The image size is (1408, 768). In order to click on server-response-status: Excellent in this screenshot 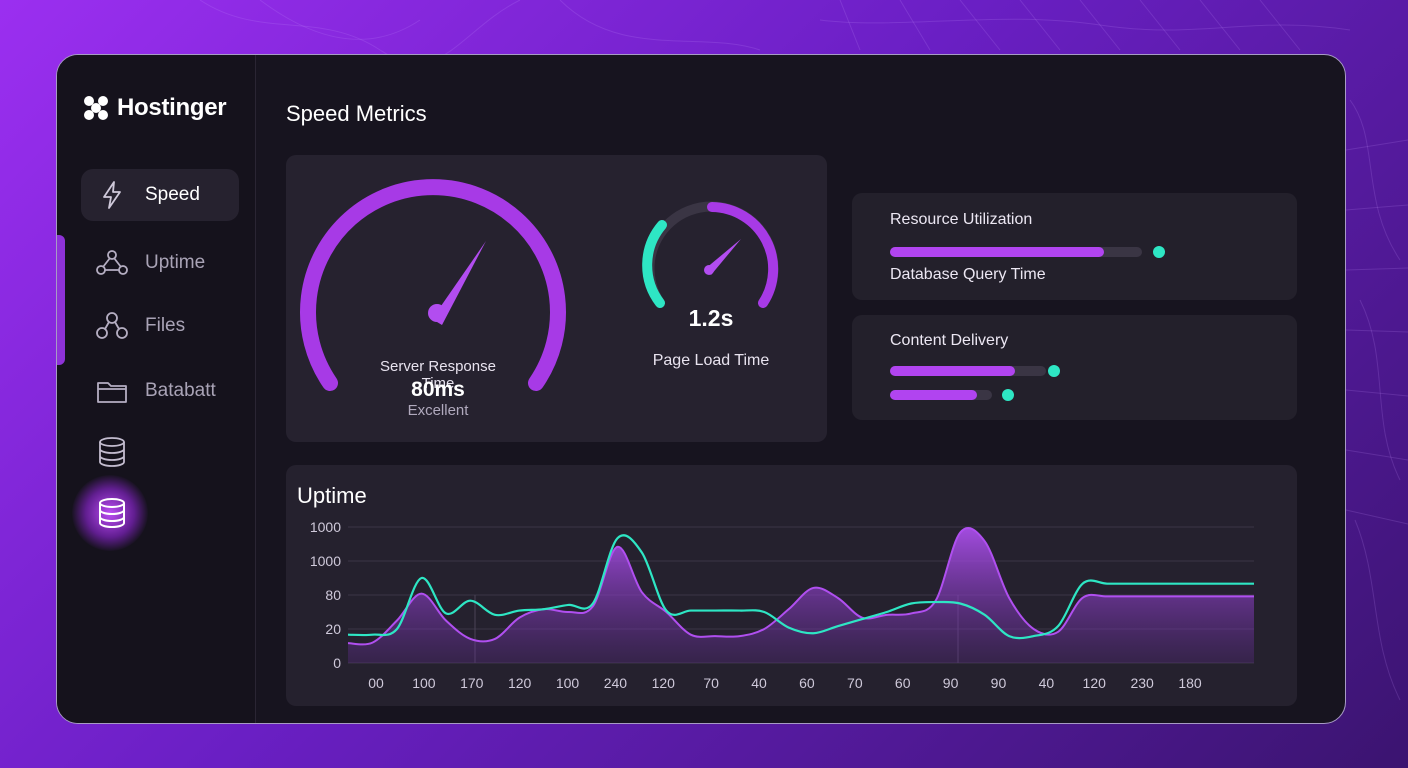, I will do `click(438, 410)`.